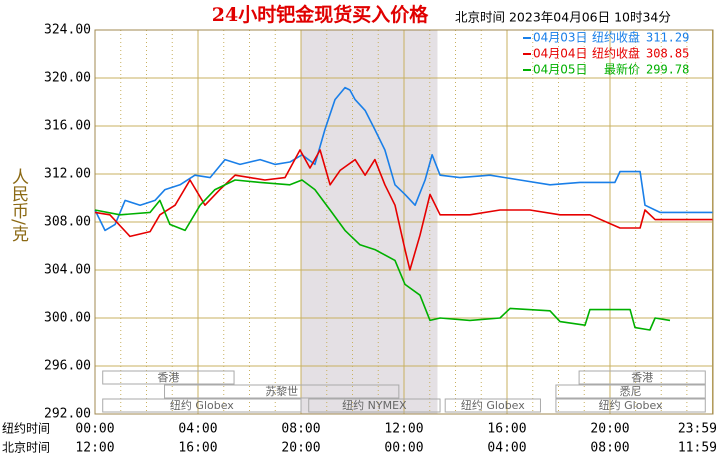  I want to click on x-tick-label: 12:00, so click(403, 429).